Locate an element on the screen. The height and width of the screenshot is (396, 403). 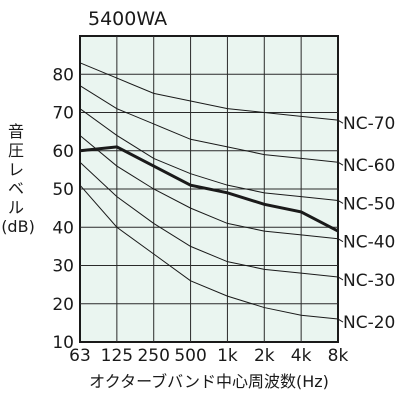
y-tick-label: 80 is located at coordinates (63, 75).